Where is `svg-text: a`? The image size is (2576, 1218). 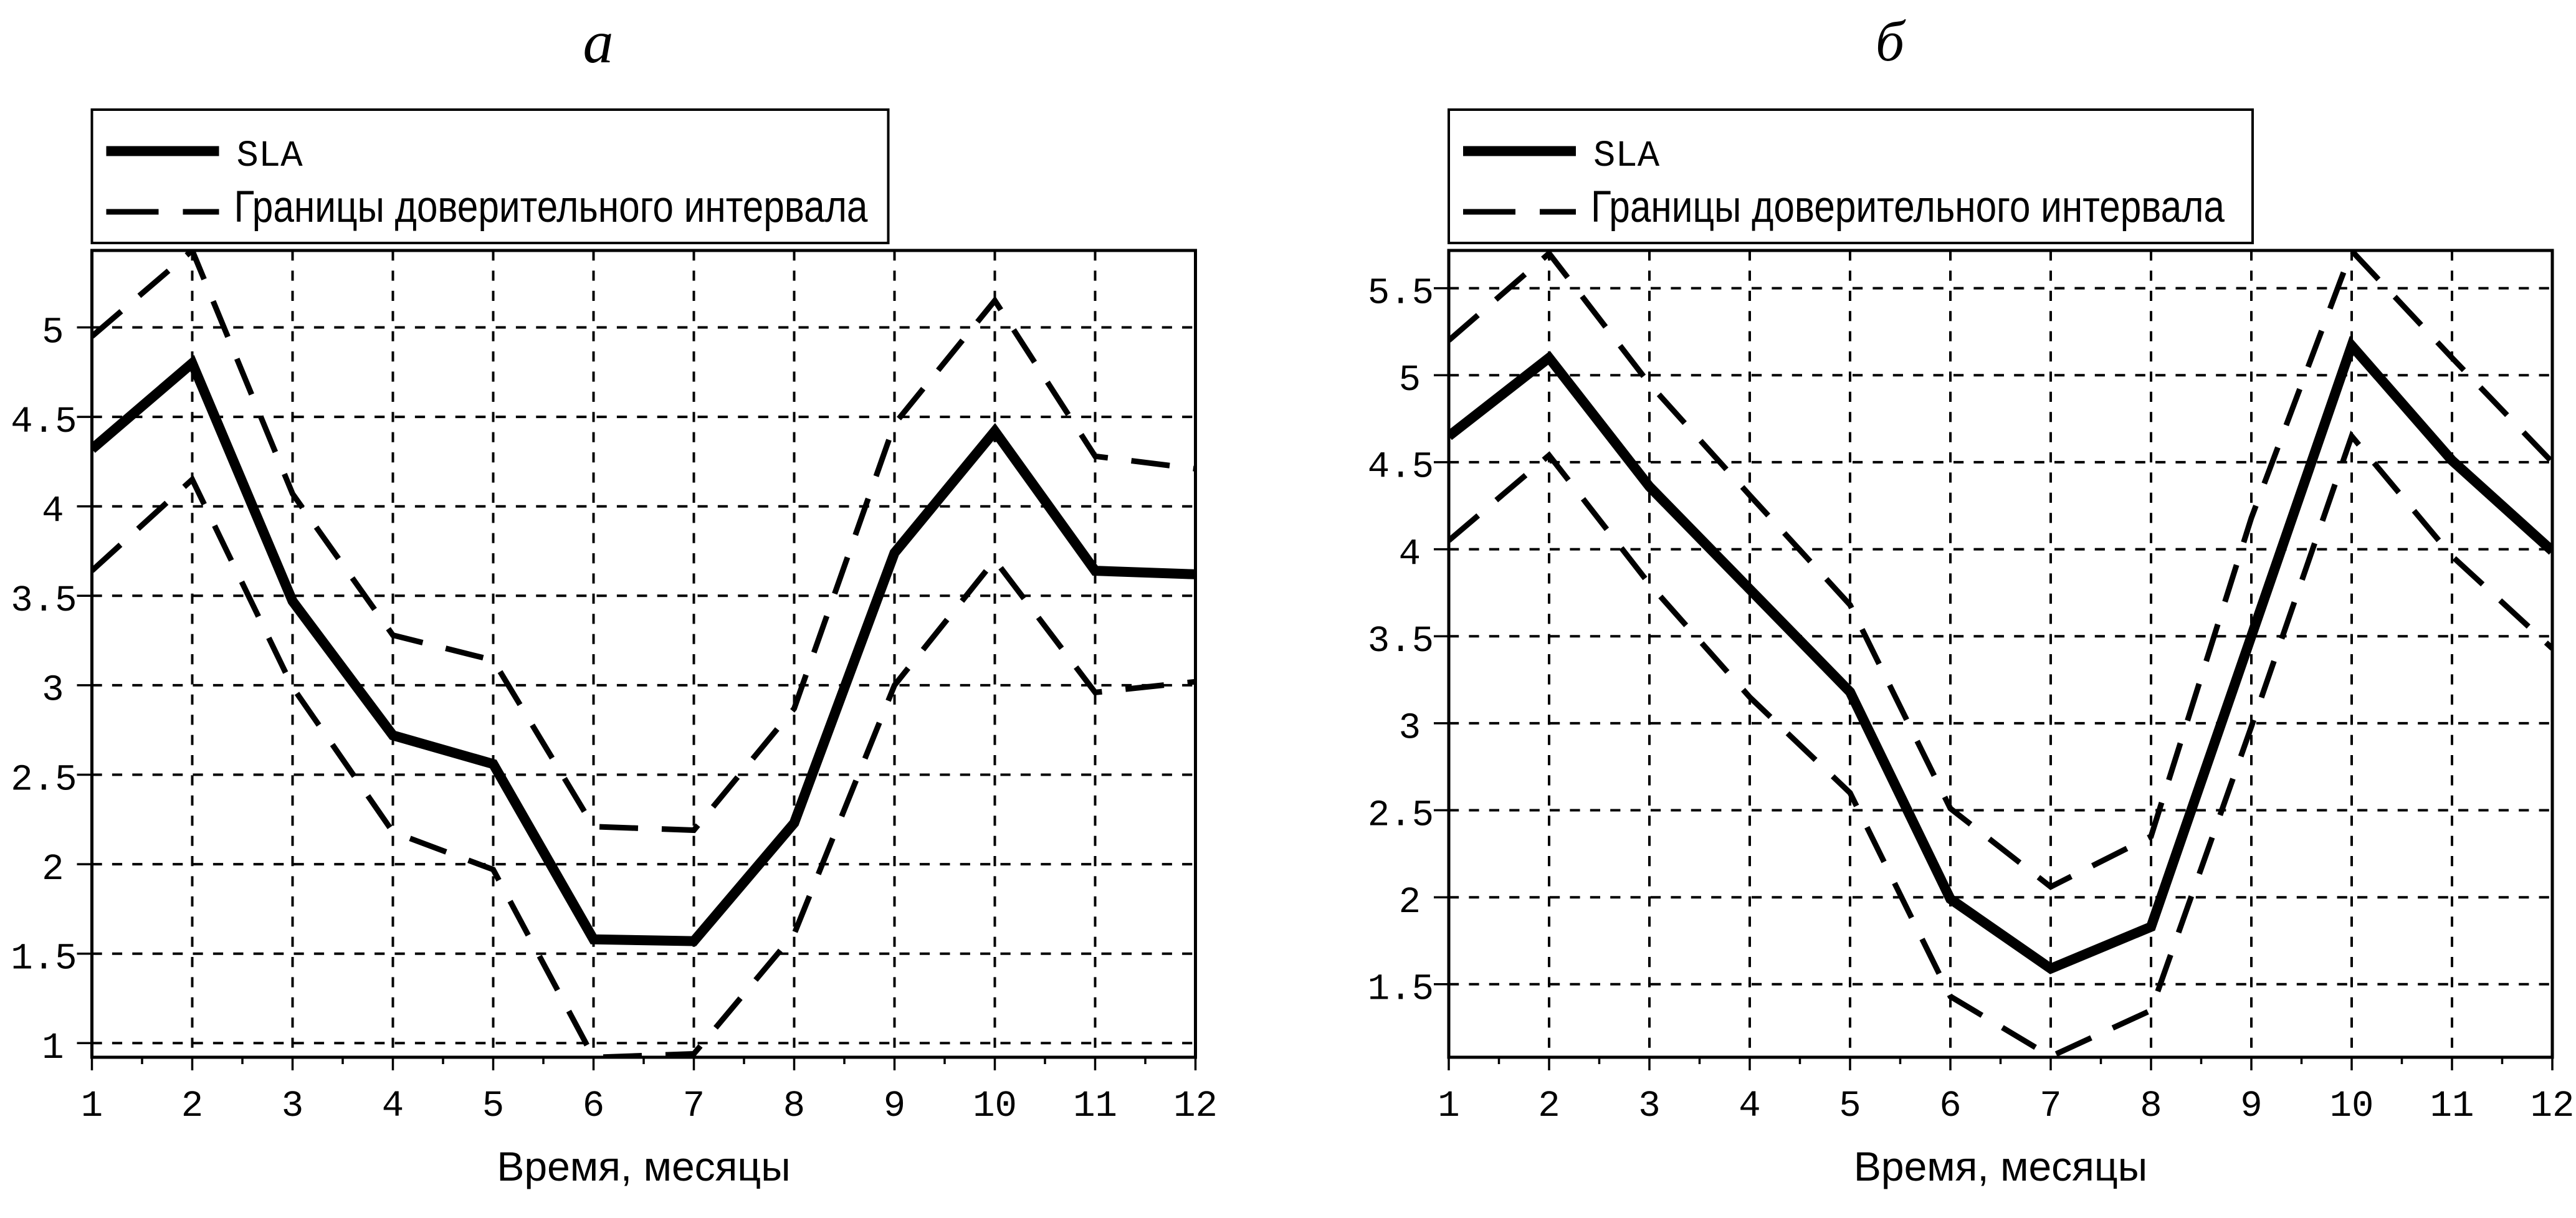
svg-text: a is located at coordinates (598, 43).